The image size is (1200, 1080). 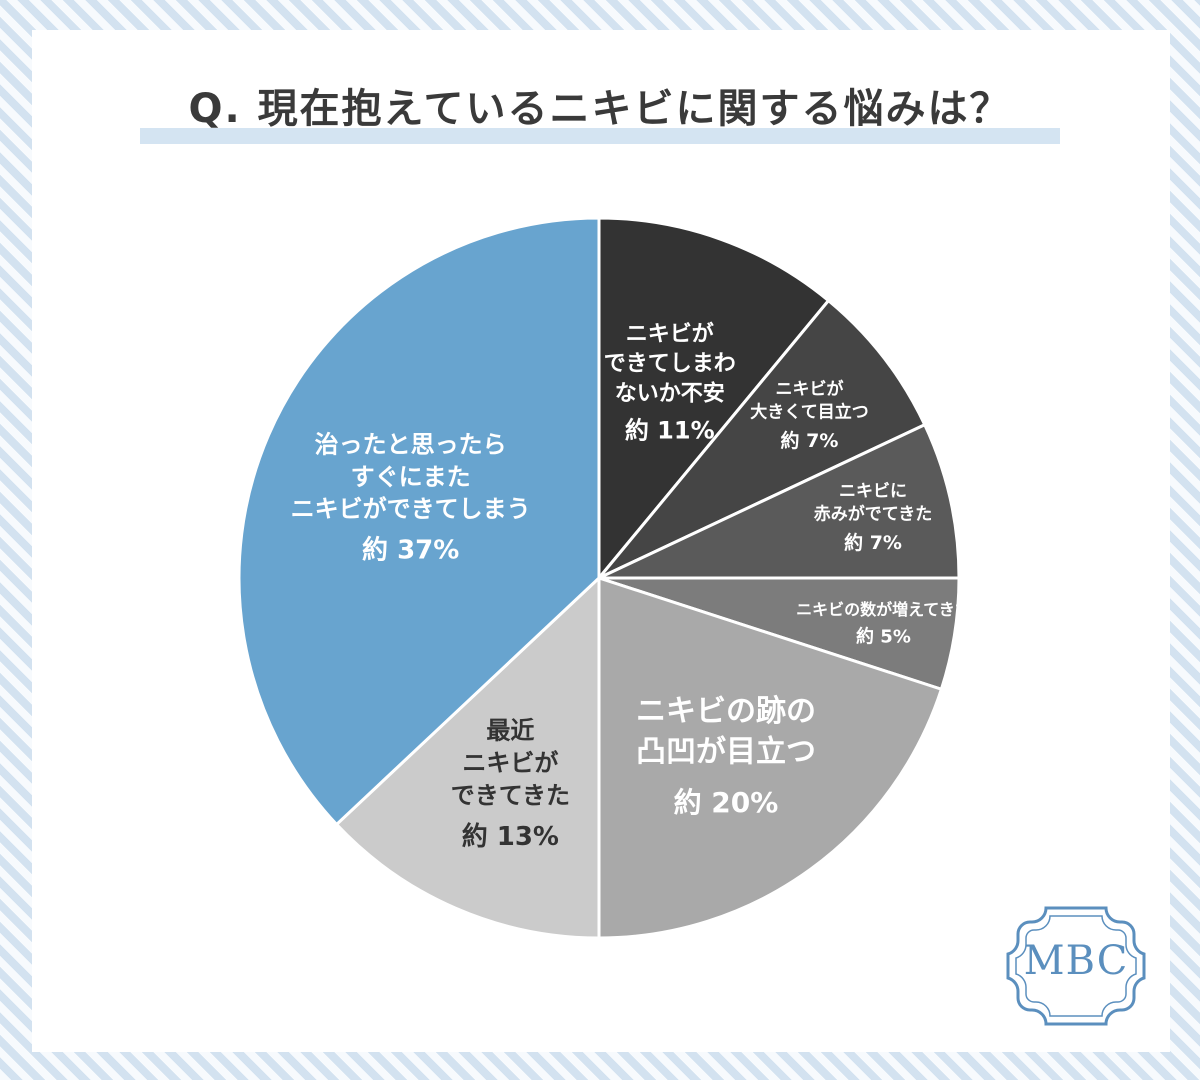 I want to click on slice-value-2: 約 7%, so click(x=810, y=440).